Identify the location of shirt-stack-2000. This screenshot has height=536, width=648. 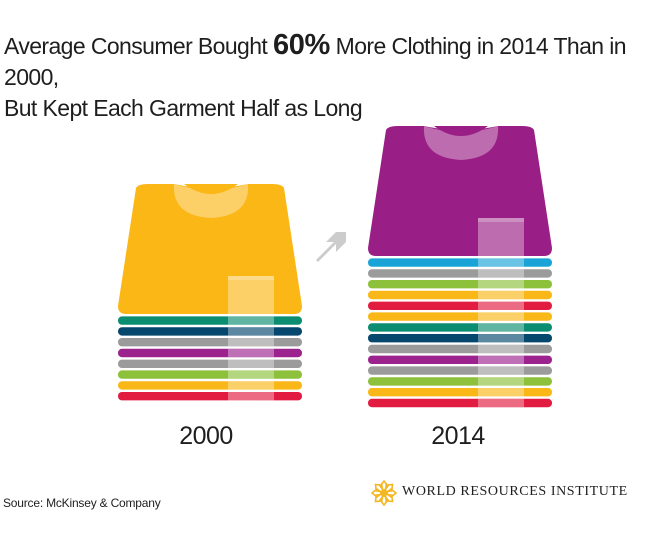
(210, 292).